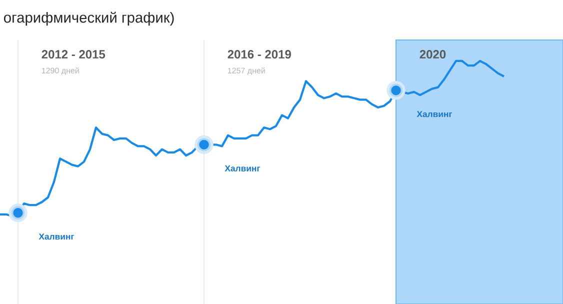  Describe the element at coordinates (433, 54) in the screenshot. I see `text: 2020` at that location.